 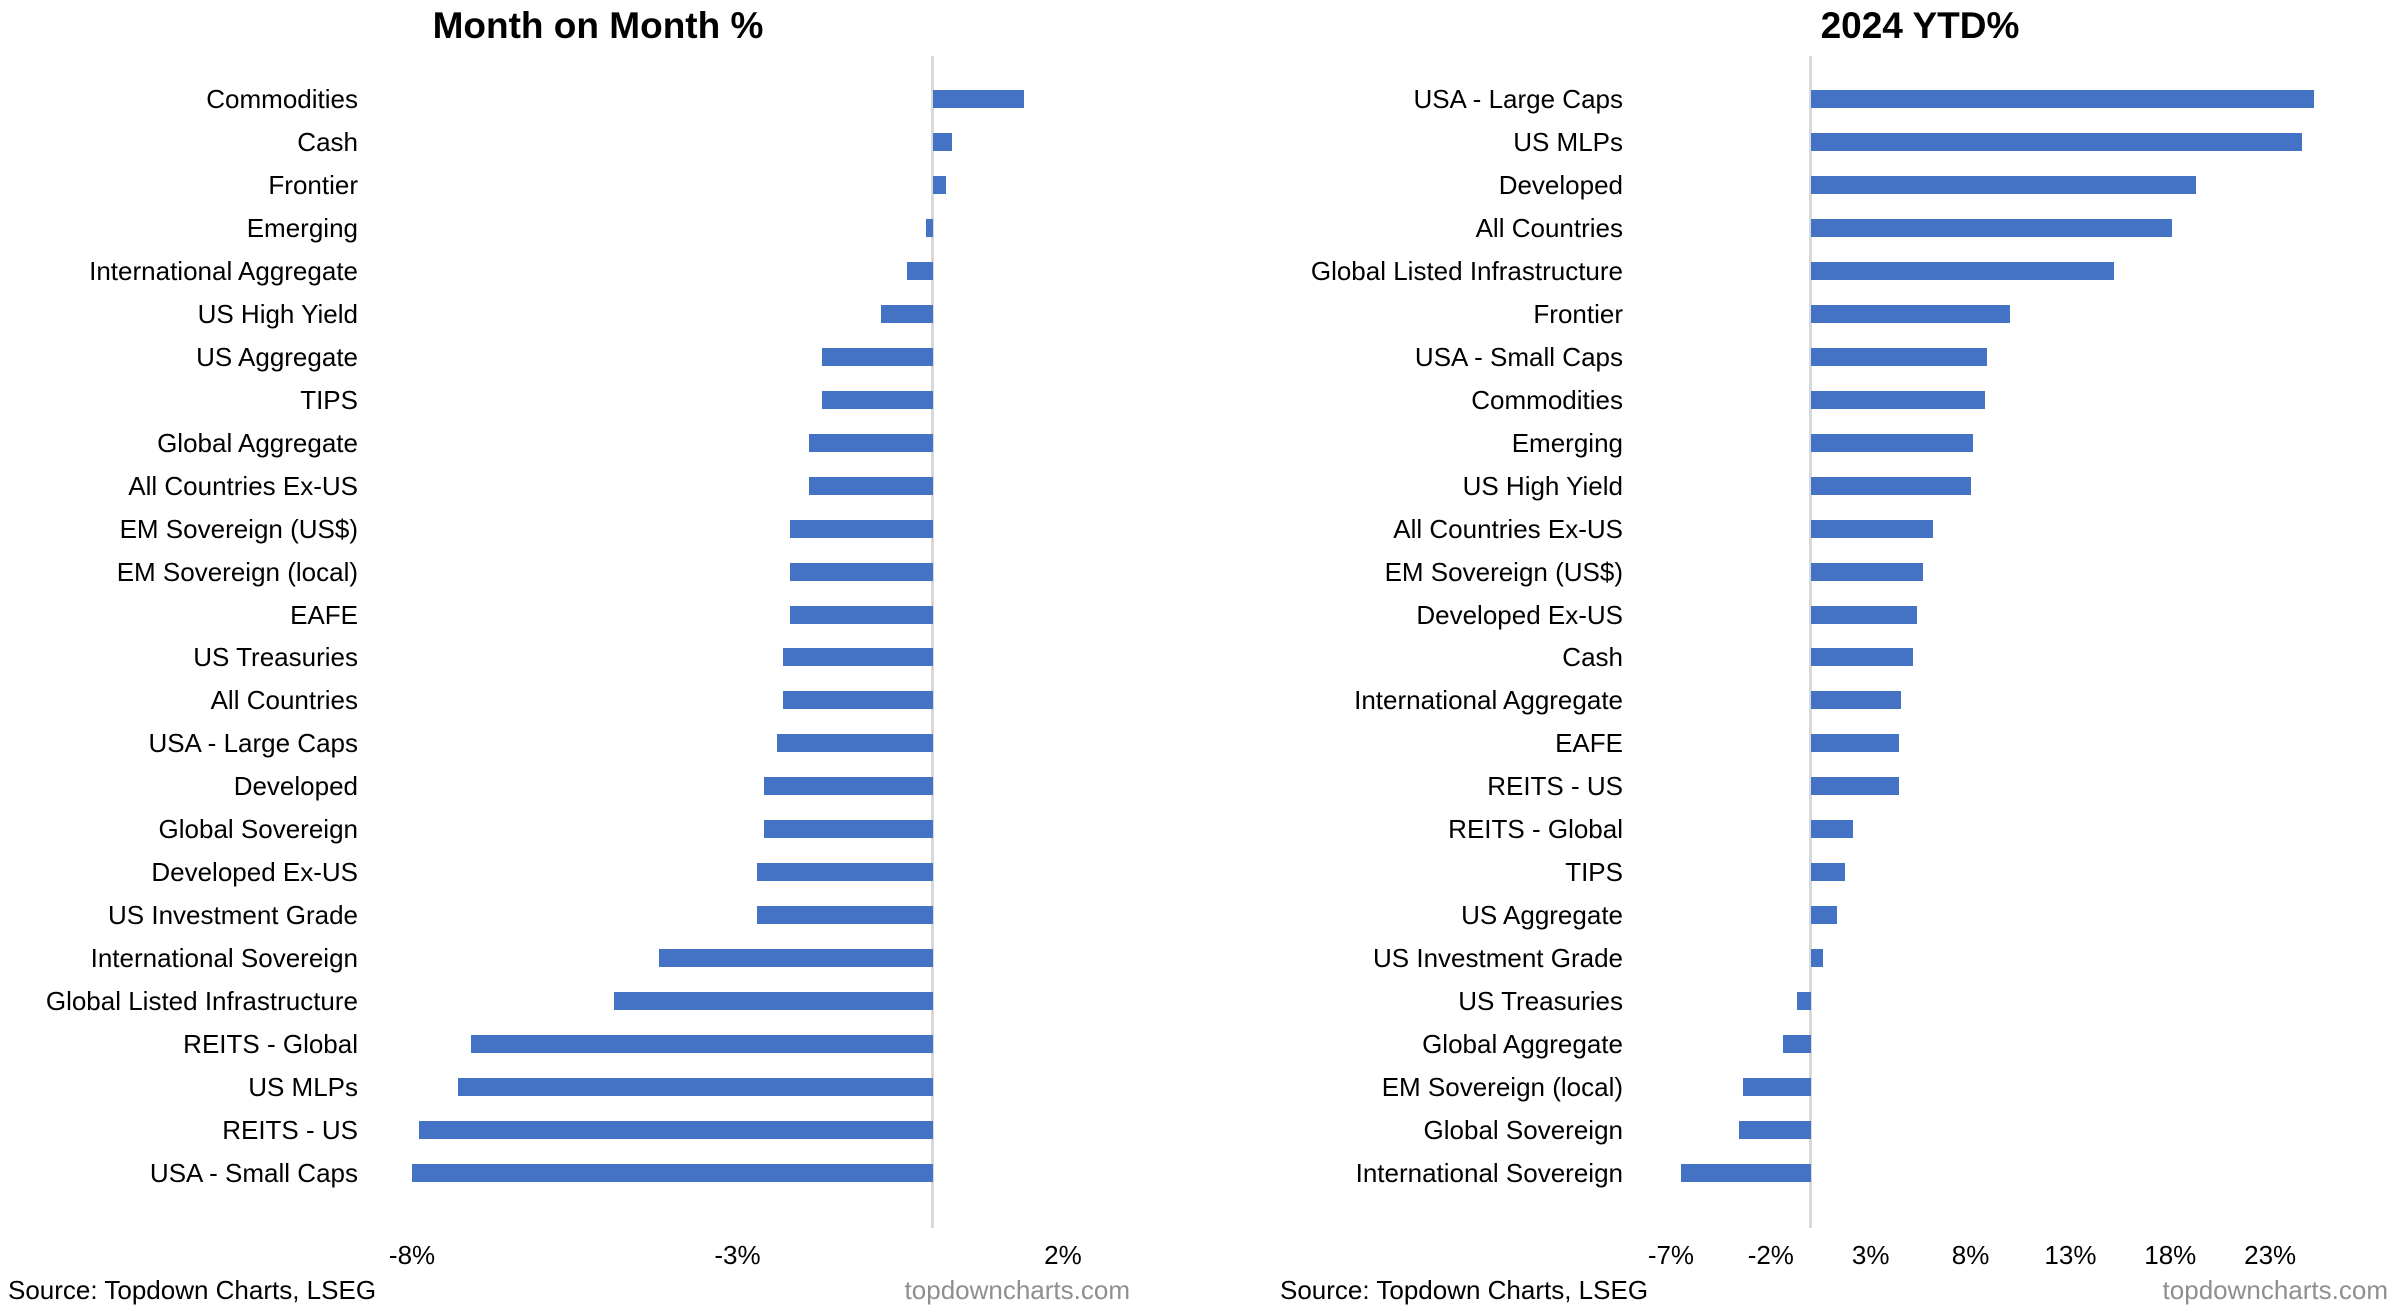 I want to click on axis-tick-label: 3%, so click(x=1870, y=1255).